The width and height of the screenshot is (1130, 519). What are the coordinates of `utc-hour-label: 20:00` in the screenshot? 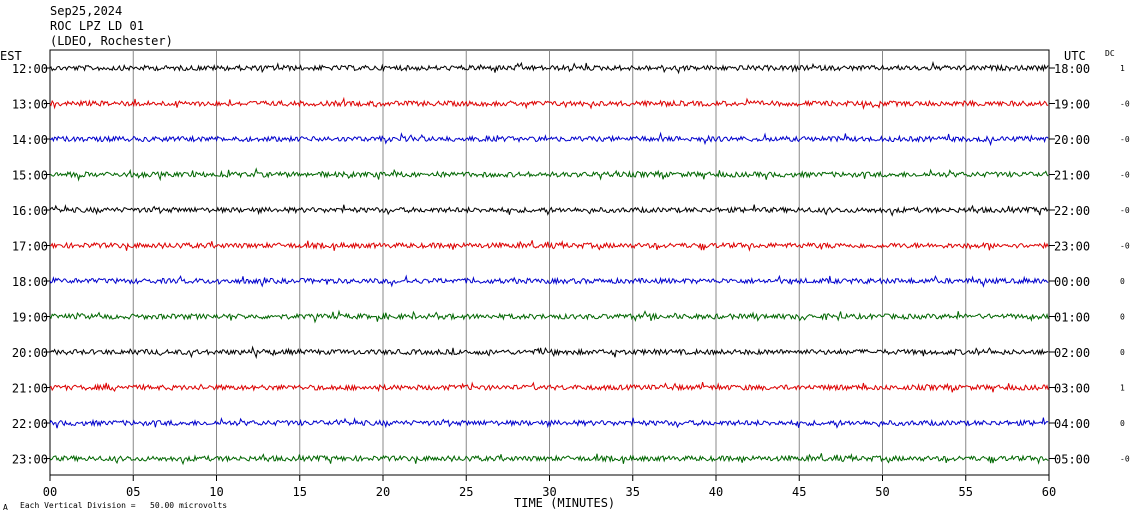 It's located at (1072, 140).